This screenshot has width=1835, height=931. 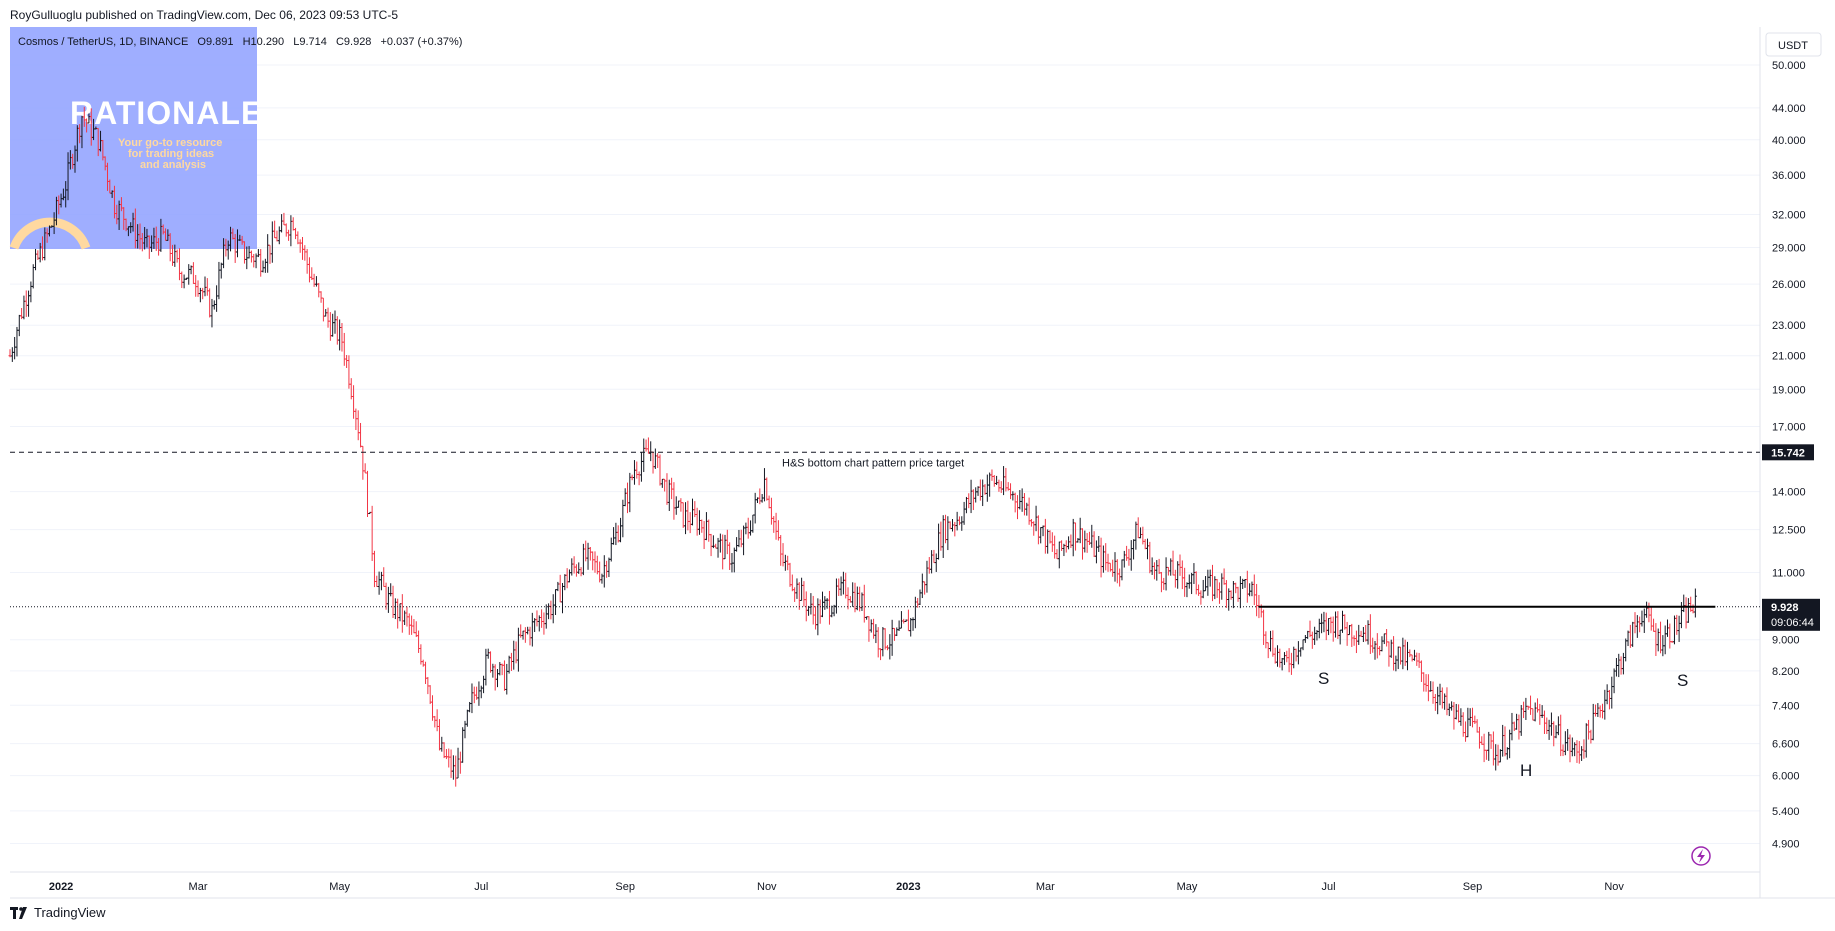 I want to click on watermark-tagline-3: and analysis, so click(x=173, y=165).